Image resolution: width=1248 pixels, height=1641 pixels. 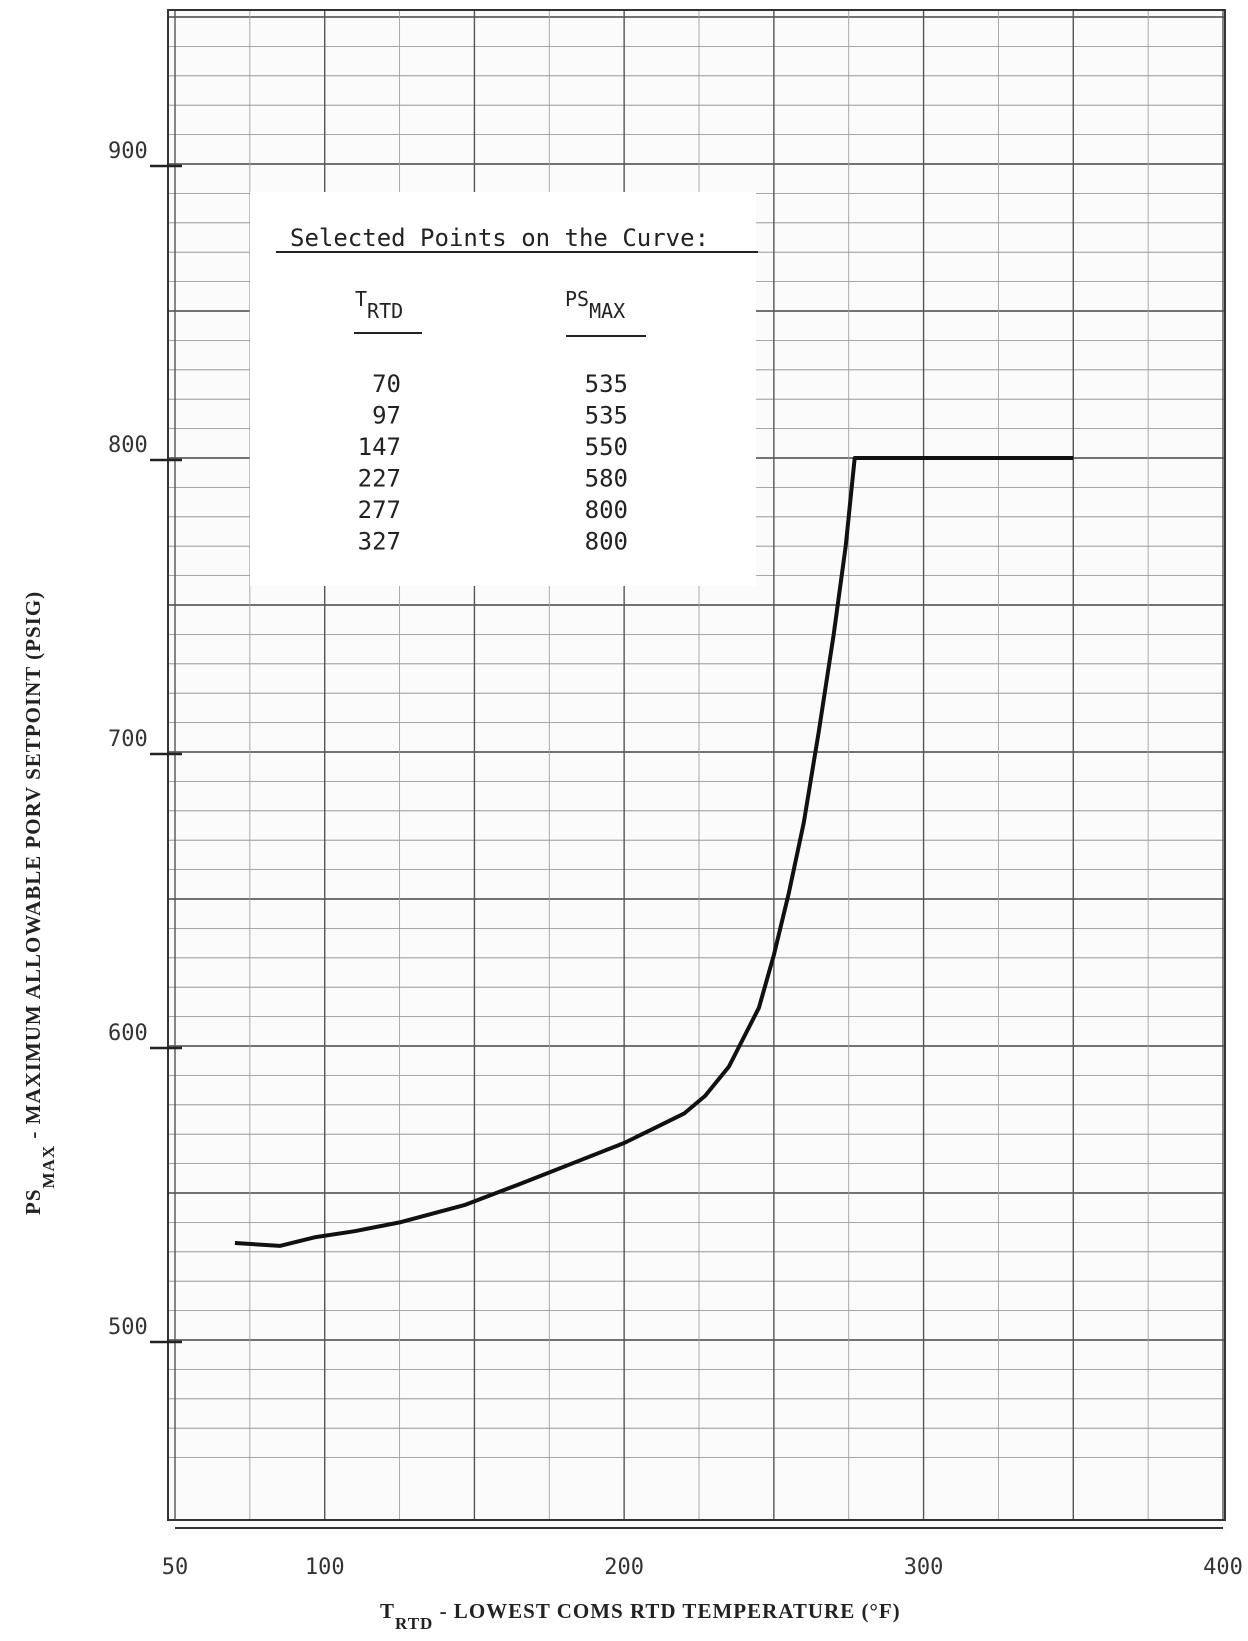 What do you see at coordinates (33, 868) in the screenshot?
I see `y-axis-title-rest: - MAXIMUM ALLOWABLE PORV SETPOINT (PSIG)` at bounding box center [33, 868].